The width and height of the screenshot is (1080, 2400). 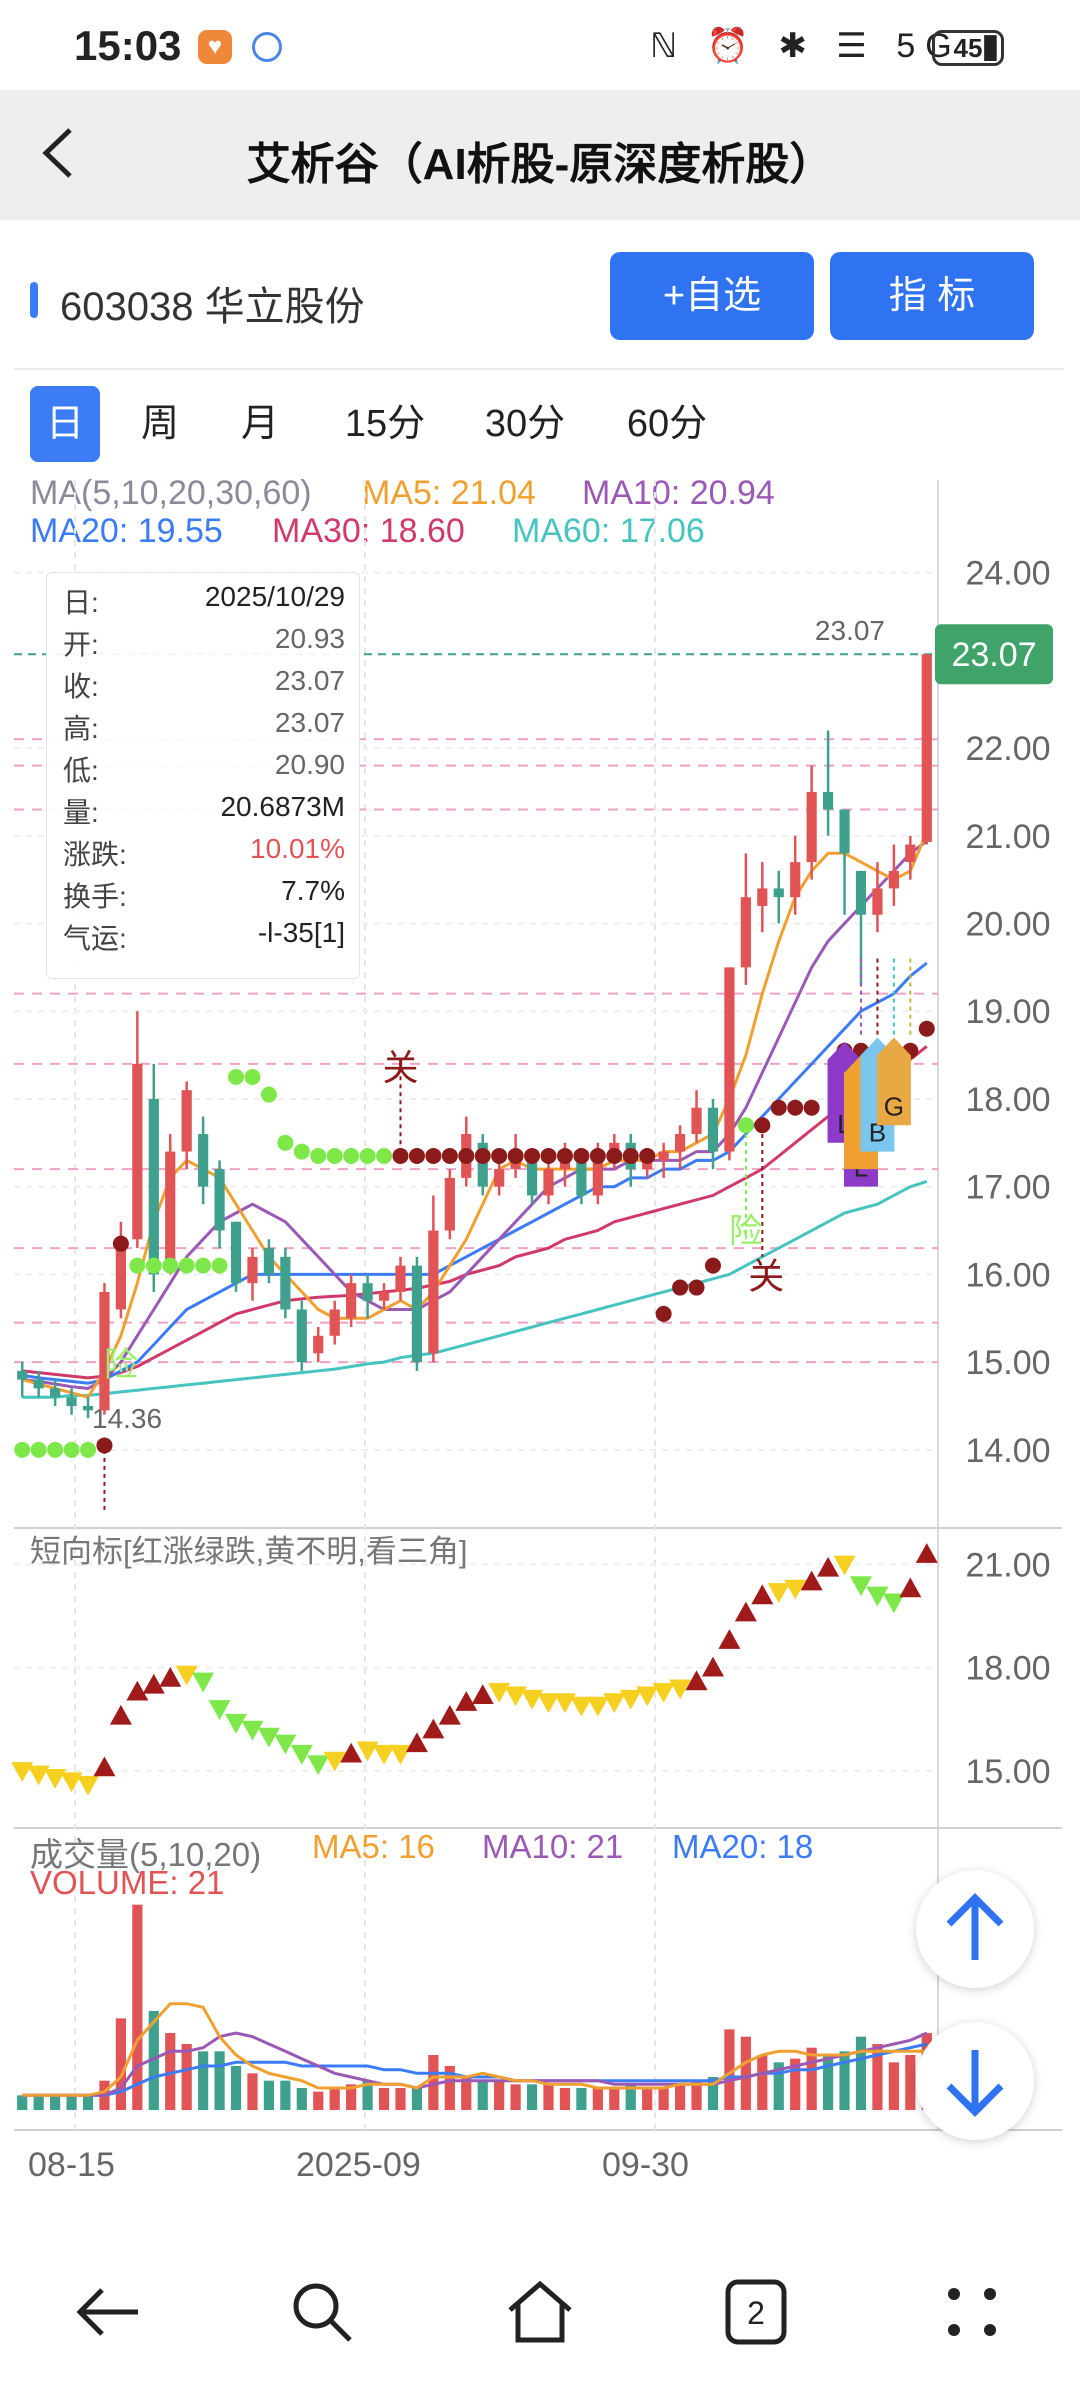 What do you see at coordinates (1007, 1451) in the screenshot?
I see `price-axis-label: 14.00` at bounding box center [1007, 1451].